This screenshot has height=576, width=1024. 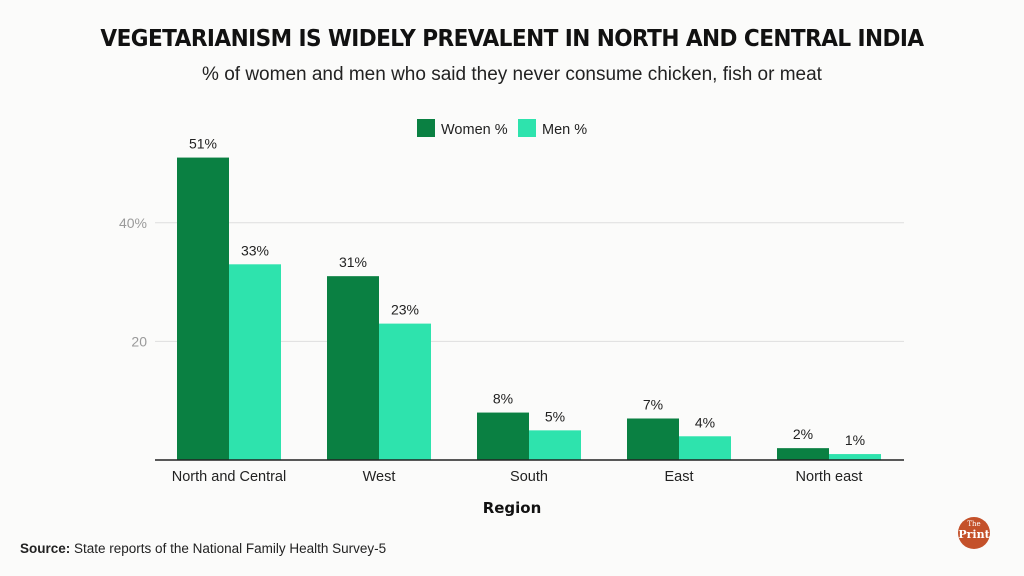 I want to click on data-label: 51%, so click(x=203, y=144).